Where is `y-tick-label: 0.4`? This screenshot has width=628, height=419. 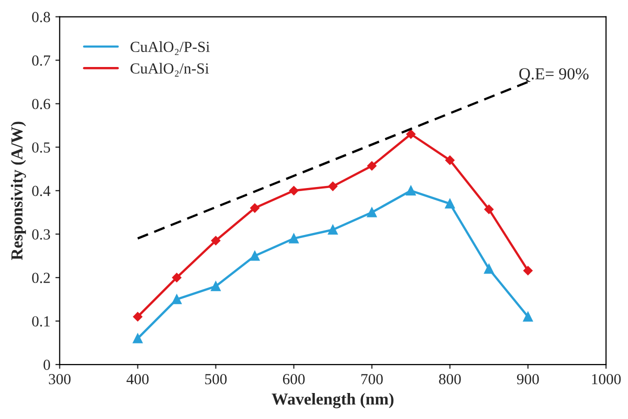
y-tick-label: 0.4 is located at coordinates (41, 191).